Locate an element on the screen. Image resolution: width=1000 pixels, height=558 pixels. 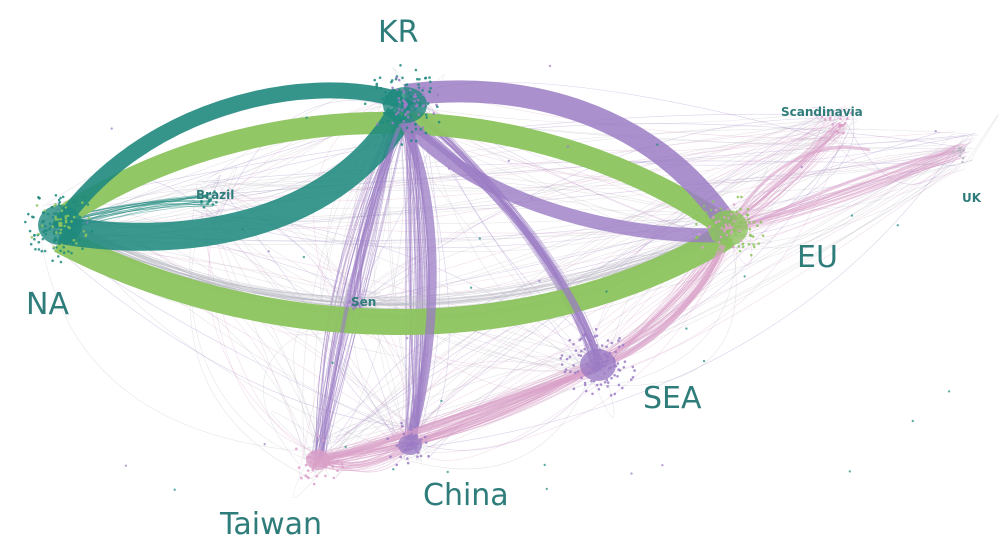
edge-kr-eu-upper is located at coordinates (570, 156).